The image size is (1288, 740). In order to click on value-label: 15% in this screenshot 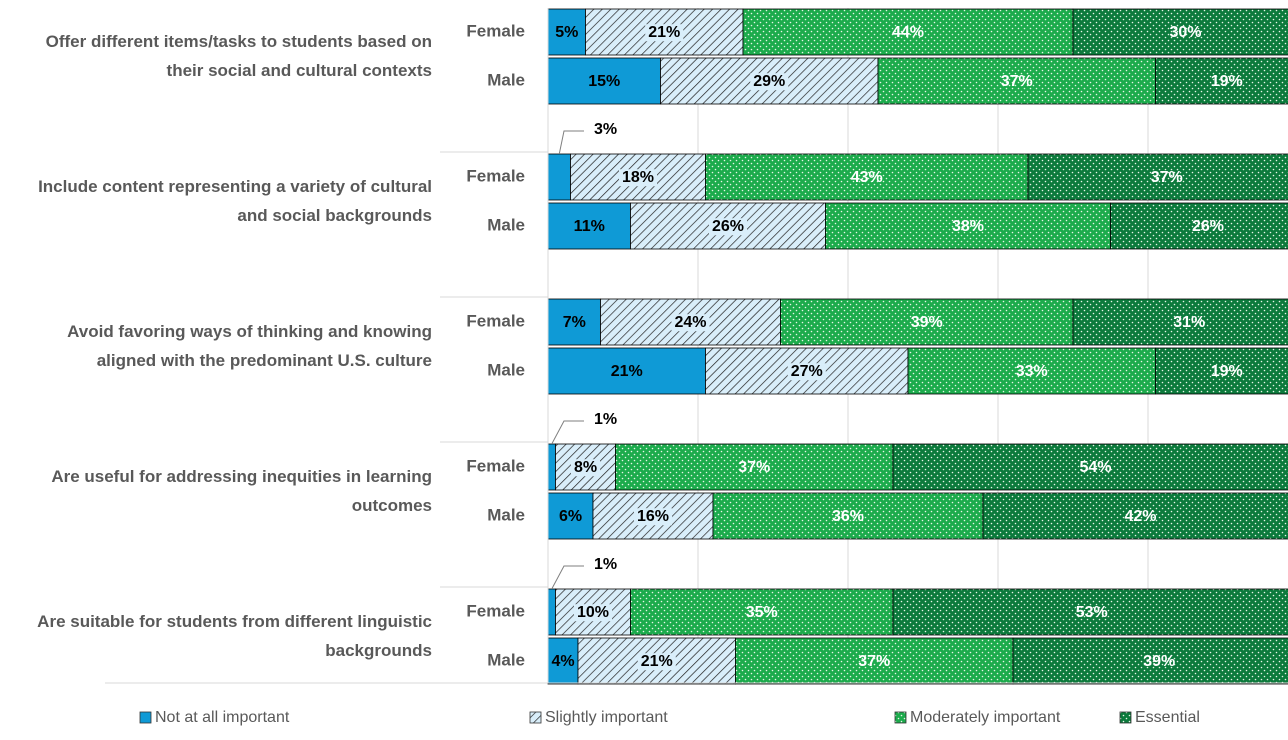, I will do `click(604, 81)`.